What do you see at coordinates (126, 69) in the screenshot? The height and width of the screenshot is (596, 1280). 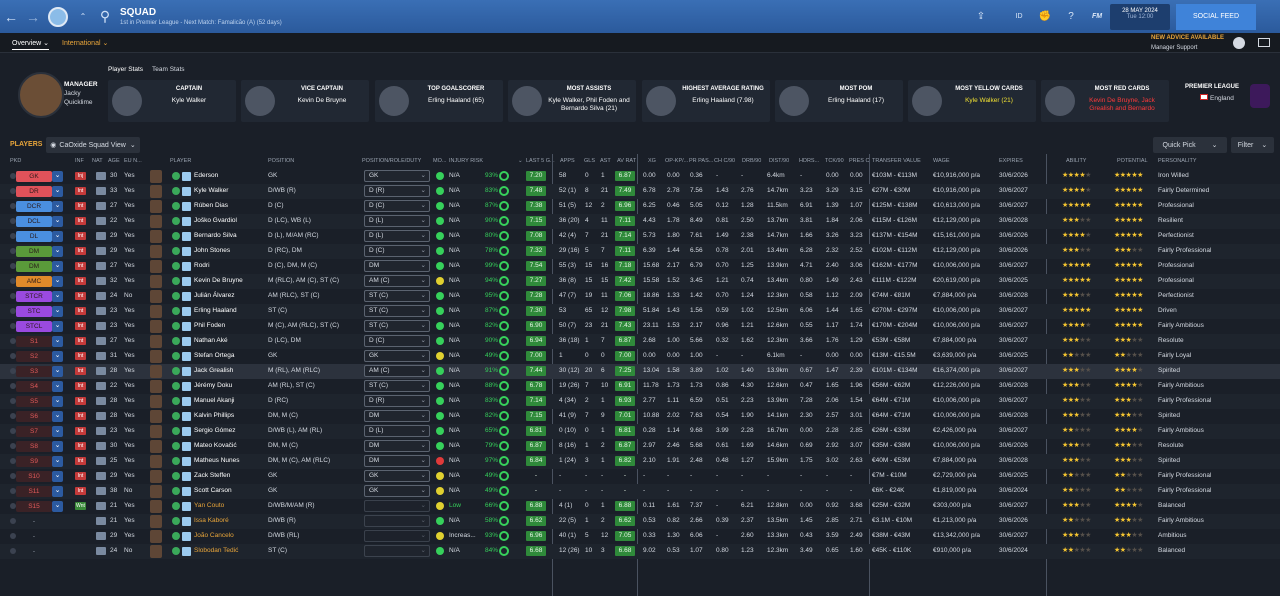 I see `player-stats-tab: Player Stats` at bounding box center [126, 69].